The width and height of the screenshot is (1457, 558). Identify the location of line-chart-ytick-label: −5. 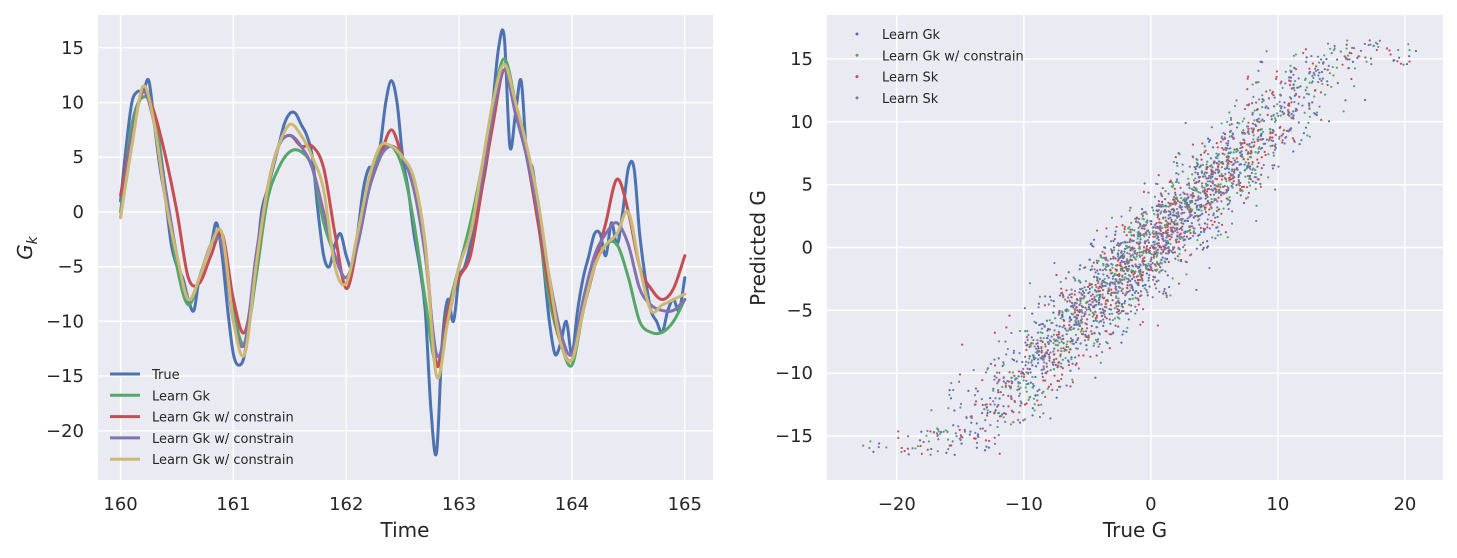
(70, 267).